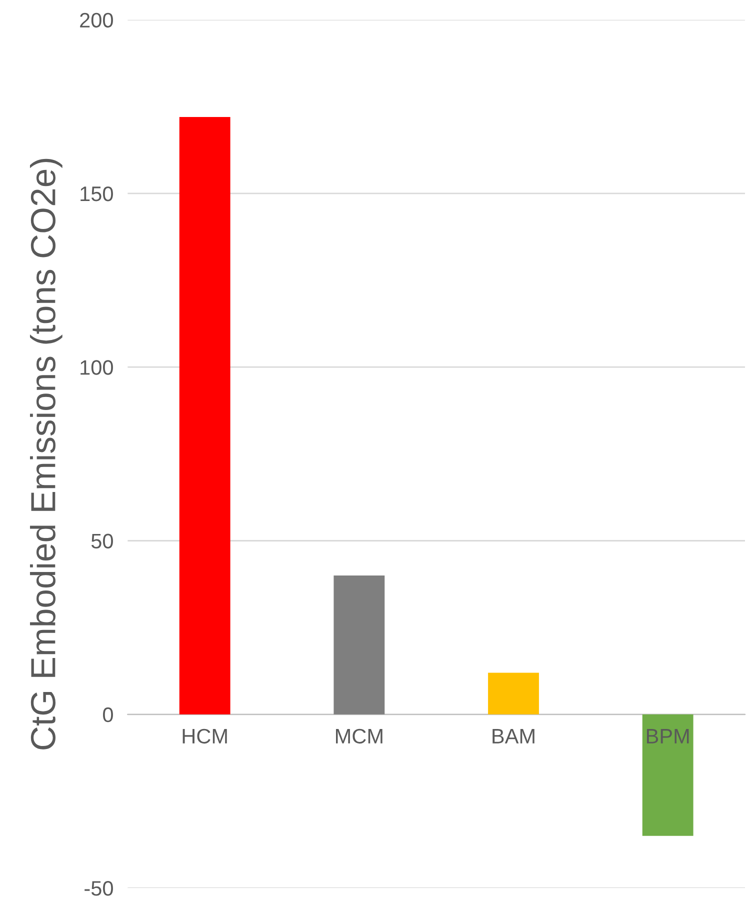  Describe the element at coordinates (513, 736) in the screenshot. I see `x-tick-label: BAM` at that location.